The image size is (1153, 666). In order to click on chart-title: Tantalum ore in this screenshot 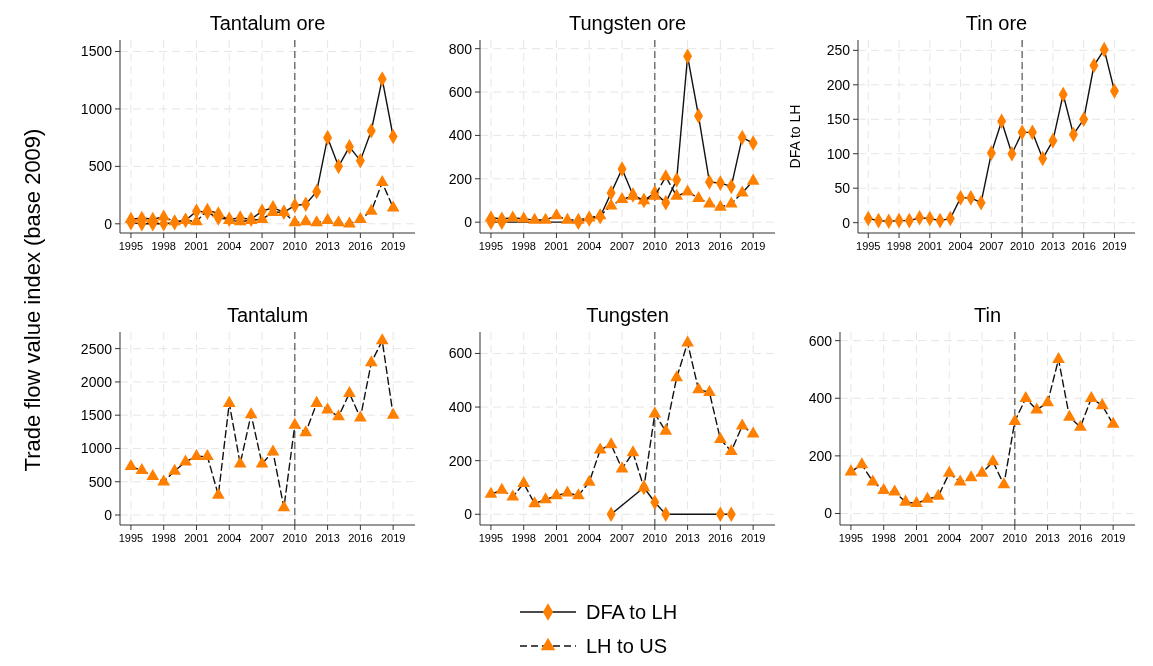, I will do `click(267, 23)`.